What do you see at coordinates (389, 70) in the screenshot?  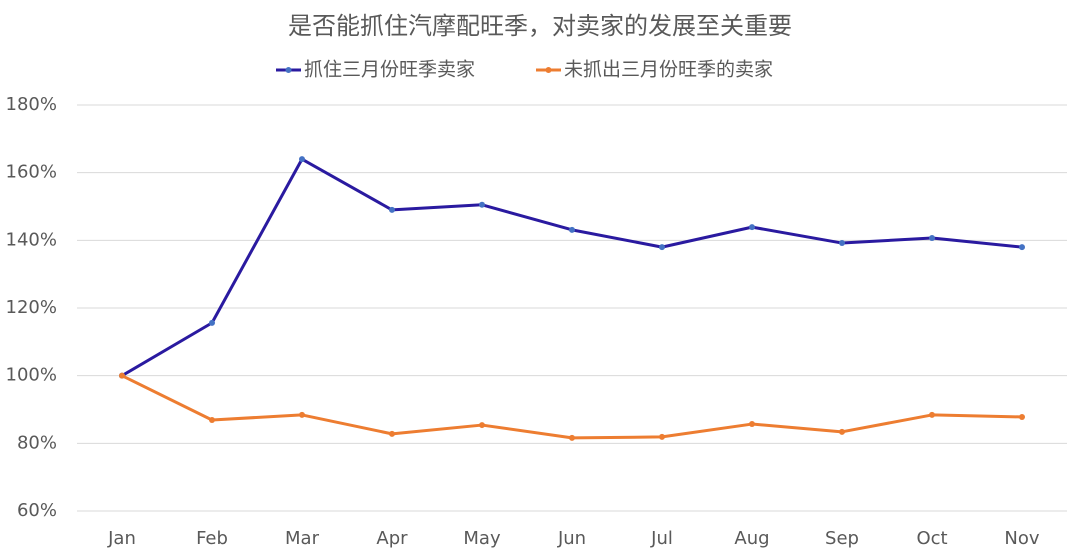 I see `legend-label: 抓住三月份旺季卖家` at bounding box center [389, 70].